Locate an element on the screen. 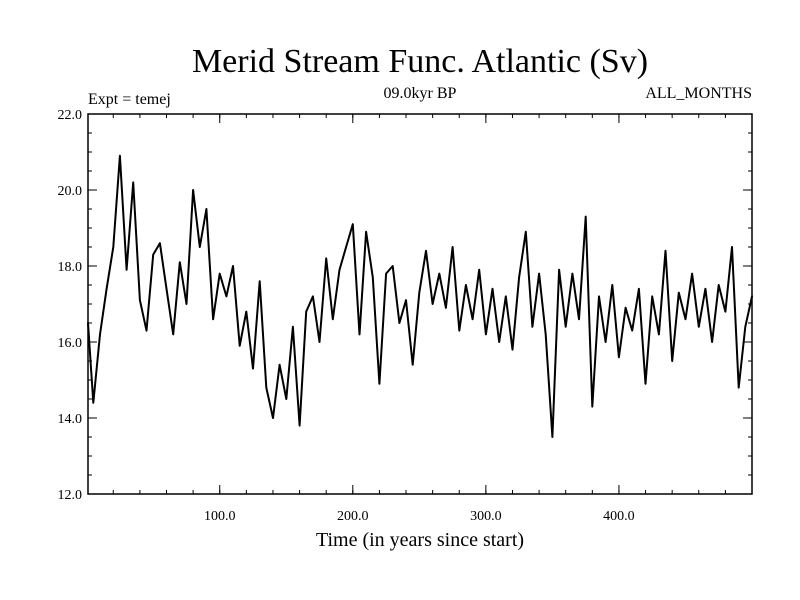 The image size is (800, 600). y-tick-label: 14.0 is located at coordinates (70, 419).